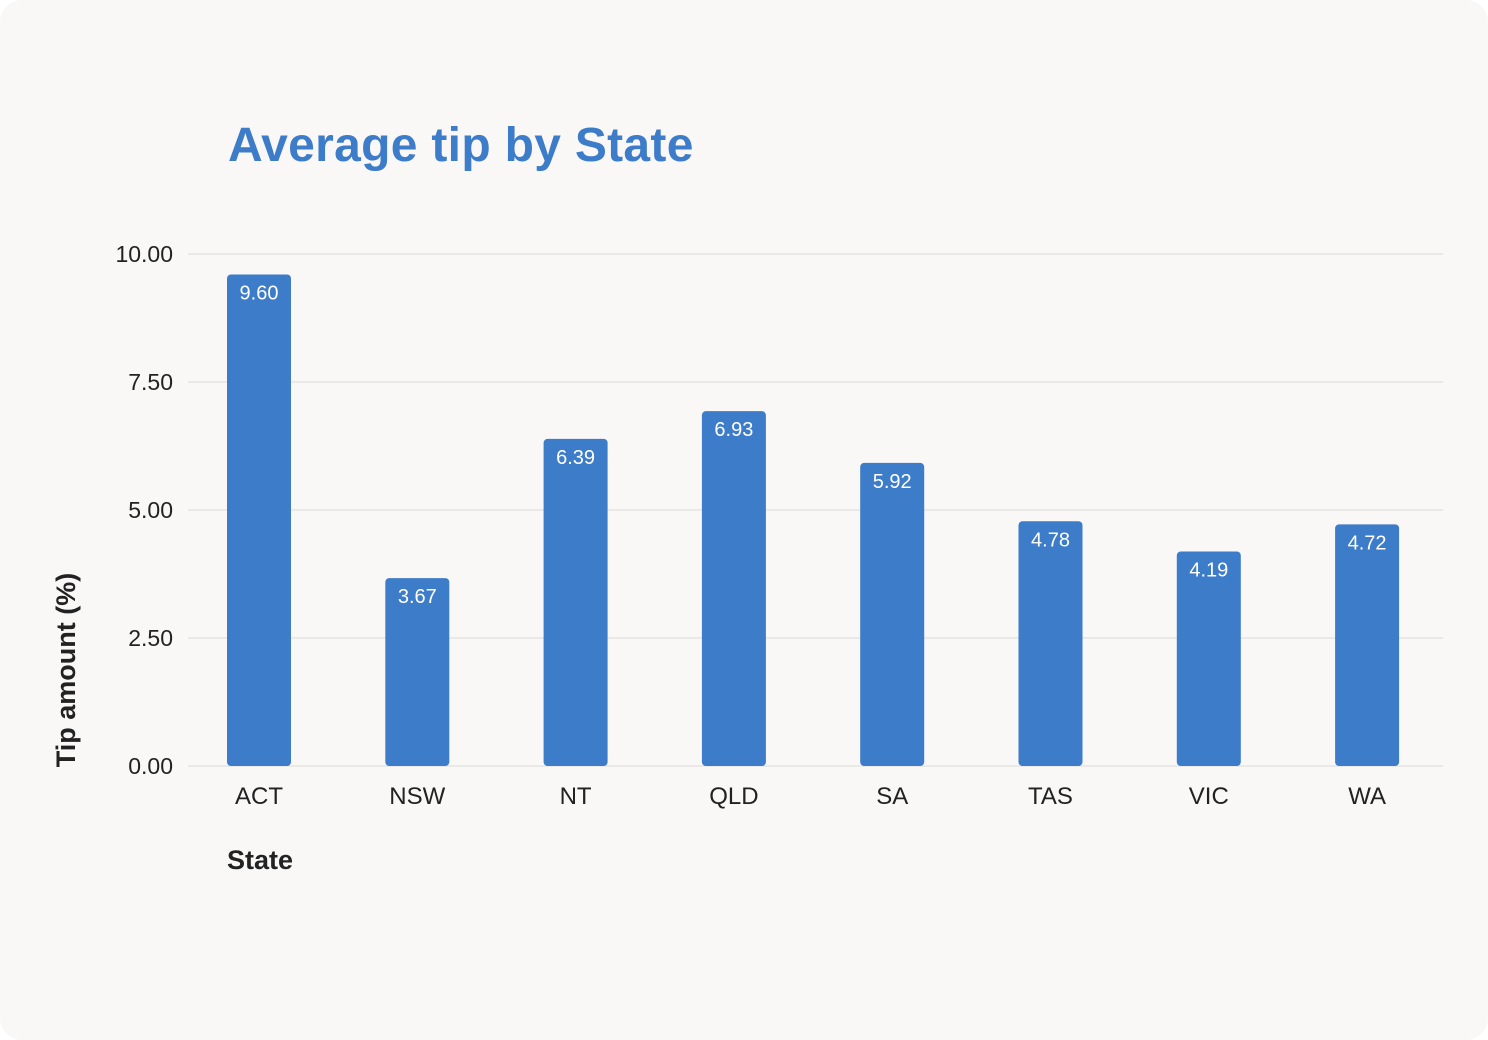 This screenshot has height=1040, width=1488. I want to click on bar-nt, so click(575, 602).